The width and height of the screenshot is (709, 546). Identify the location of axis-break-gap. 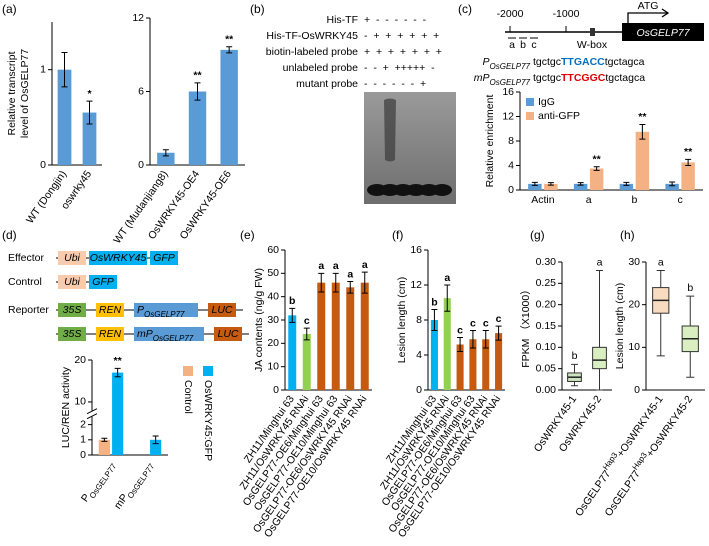
(92, 413).